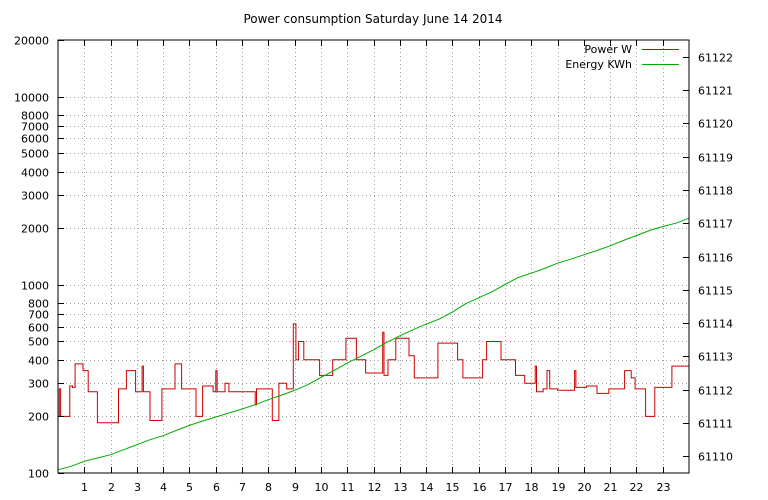  What do you see at coordinates (111, 487) in the screenshot?
I see `x-tick-label: 2` at bounding box center [111, 487].